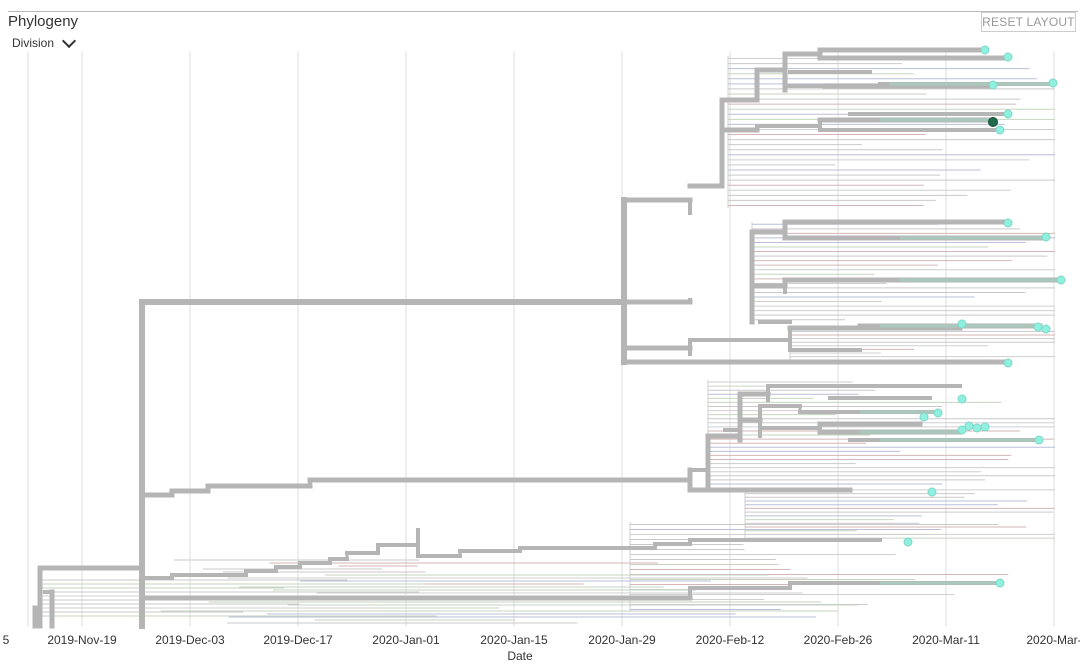 Image resolution: width=1080 pixels, height=665 pixels. I want to click on panel-title: Phylogeny, so click(43, 21).